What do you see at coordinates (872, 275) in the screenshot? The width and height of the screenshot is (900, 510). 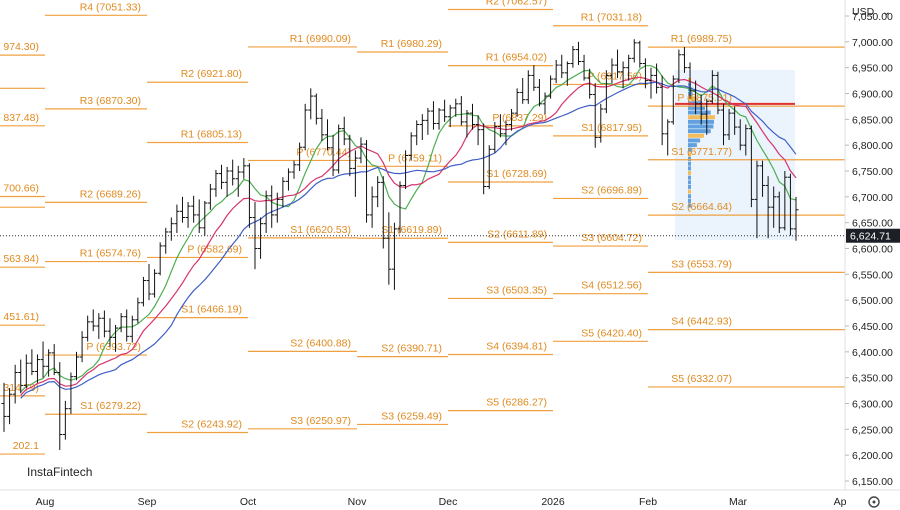 I see `y-tick-label: 6,550.00` at bounding box center [872, 275].